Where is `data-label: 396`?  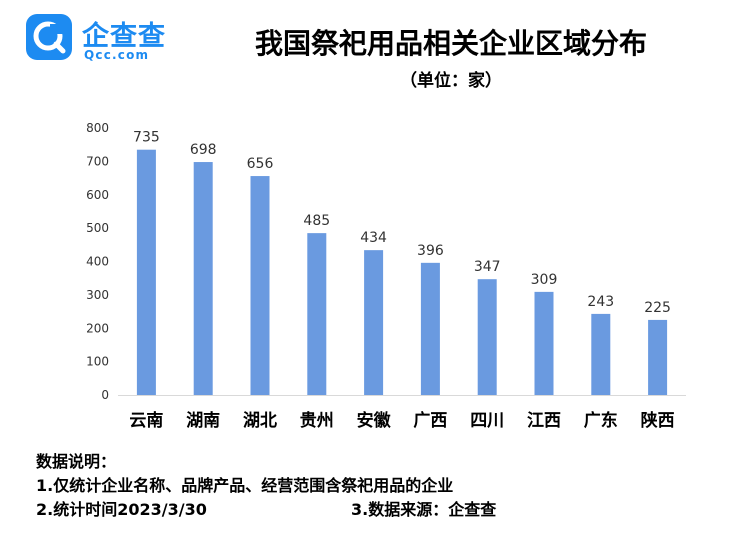
data-label: 396 is located at coordinates (430, 251).